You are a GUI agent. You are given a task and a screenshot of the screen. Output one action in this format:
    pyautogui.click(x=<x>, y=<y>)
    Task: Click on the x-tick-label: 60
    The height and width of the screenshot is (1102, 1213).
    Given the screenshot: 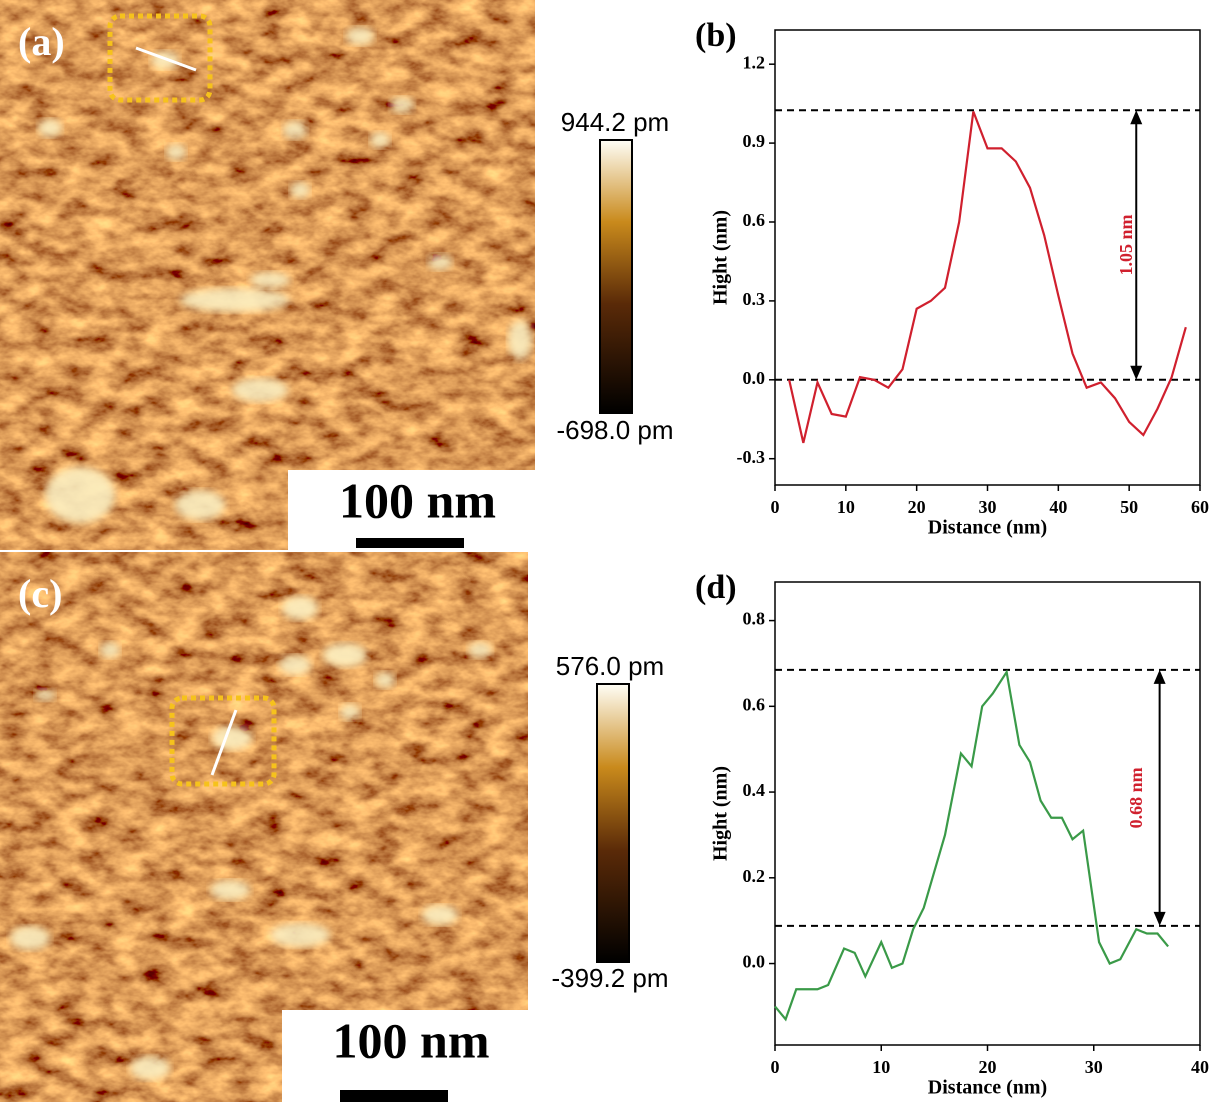 What is the action you would take?
    pyautogui.click(x=1200, y=507)
    